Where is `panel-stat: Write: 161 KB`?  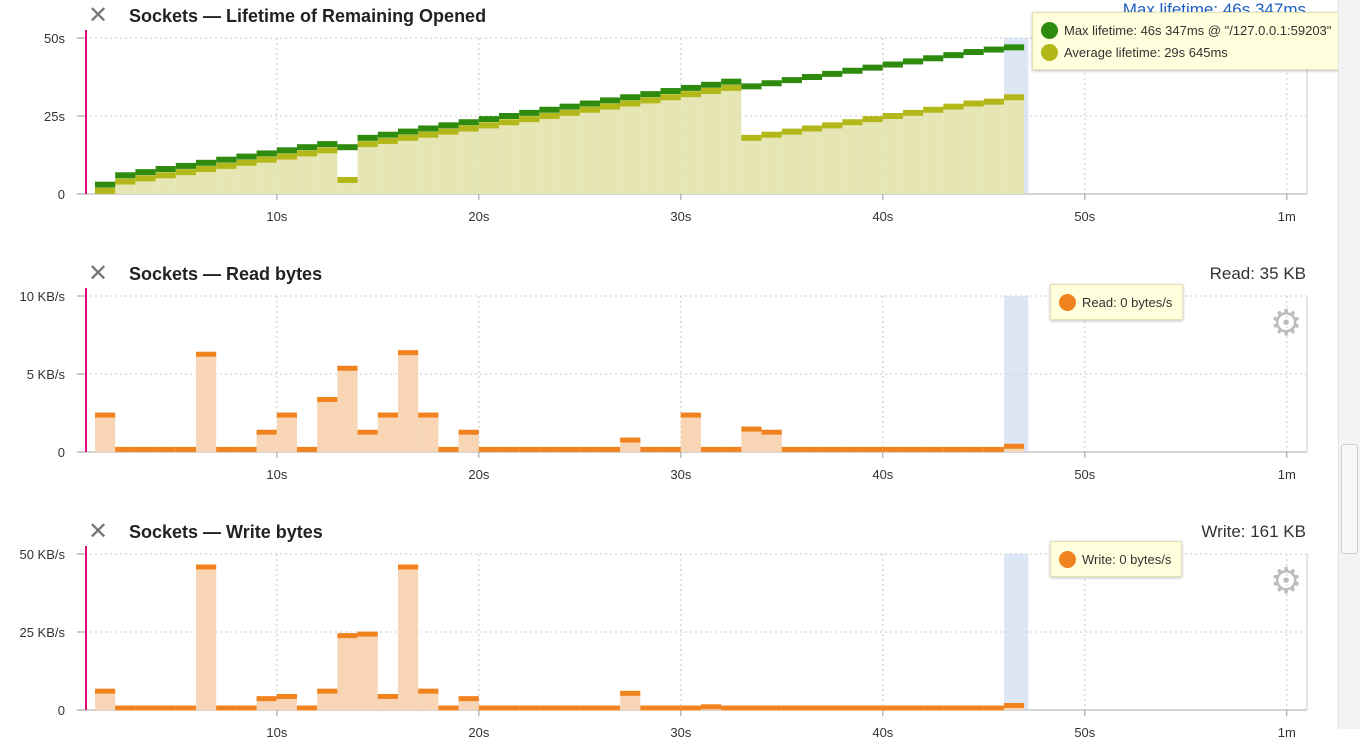
panel-stat: Write: 161 KB is located at coordinates (1253, 531).